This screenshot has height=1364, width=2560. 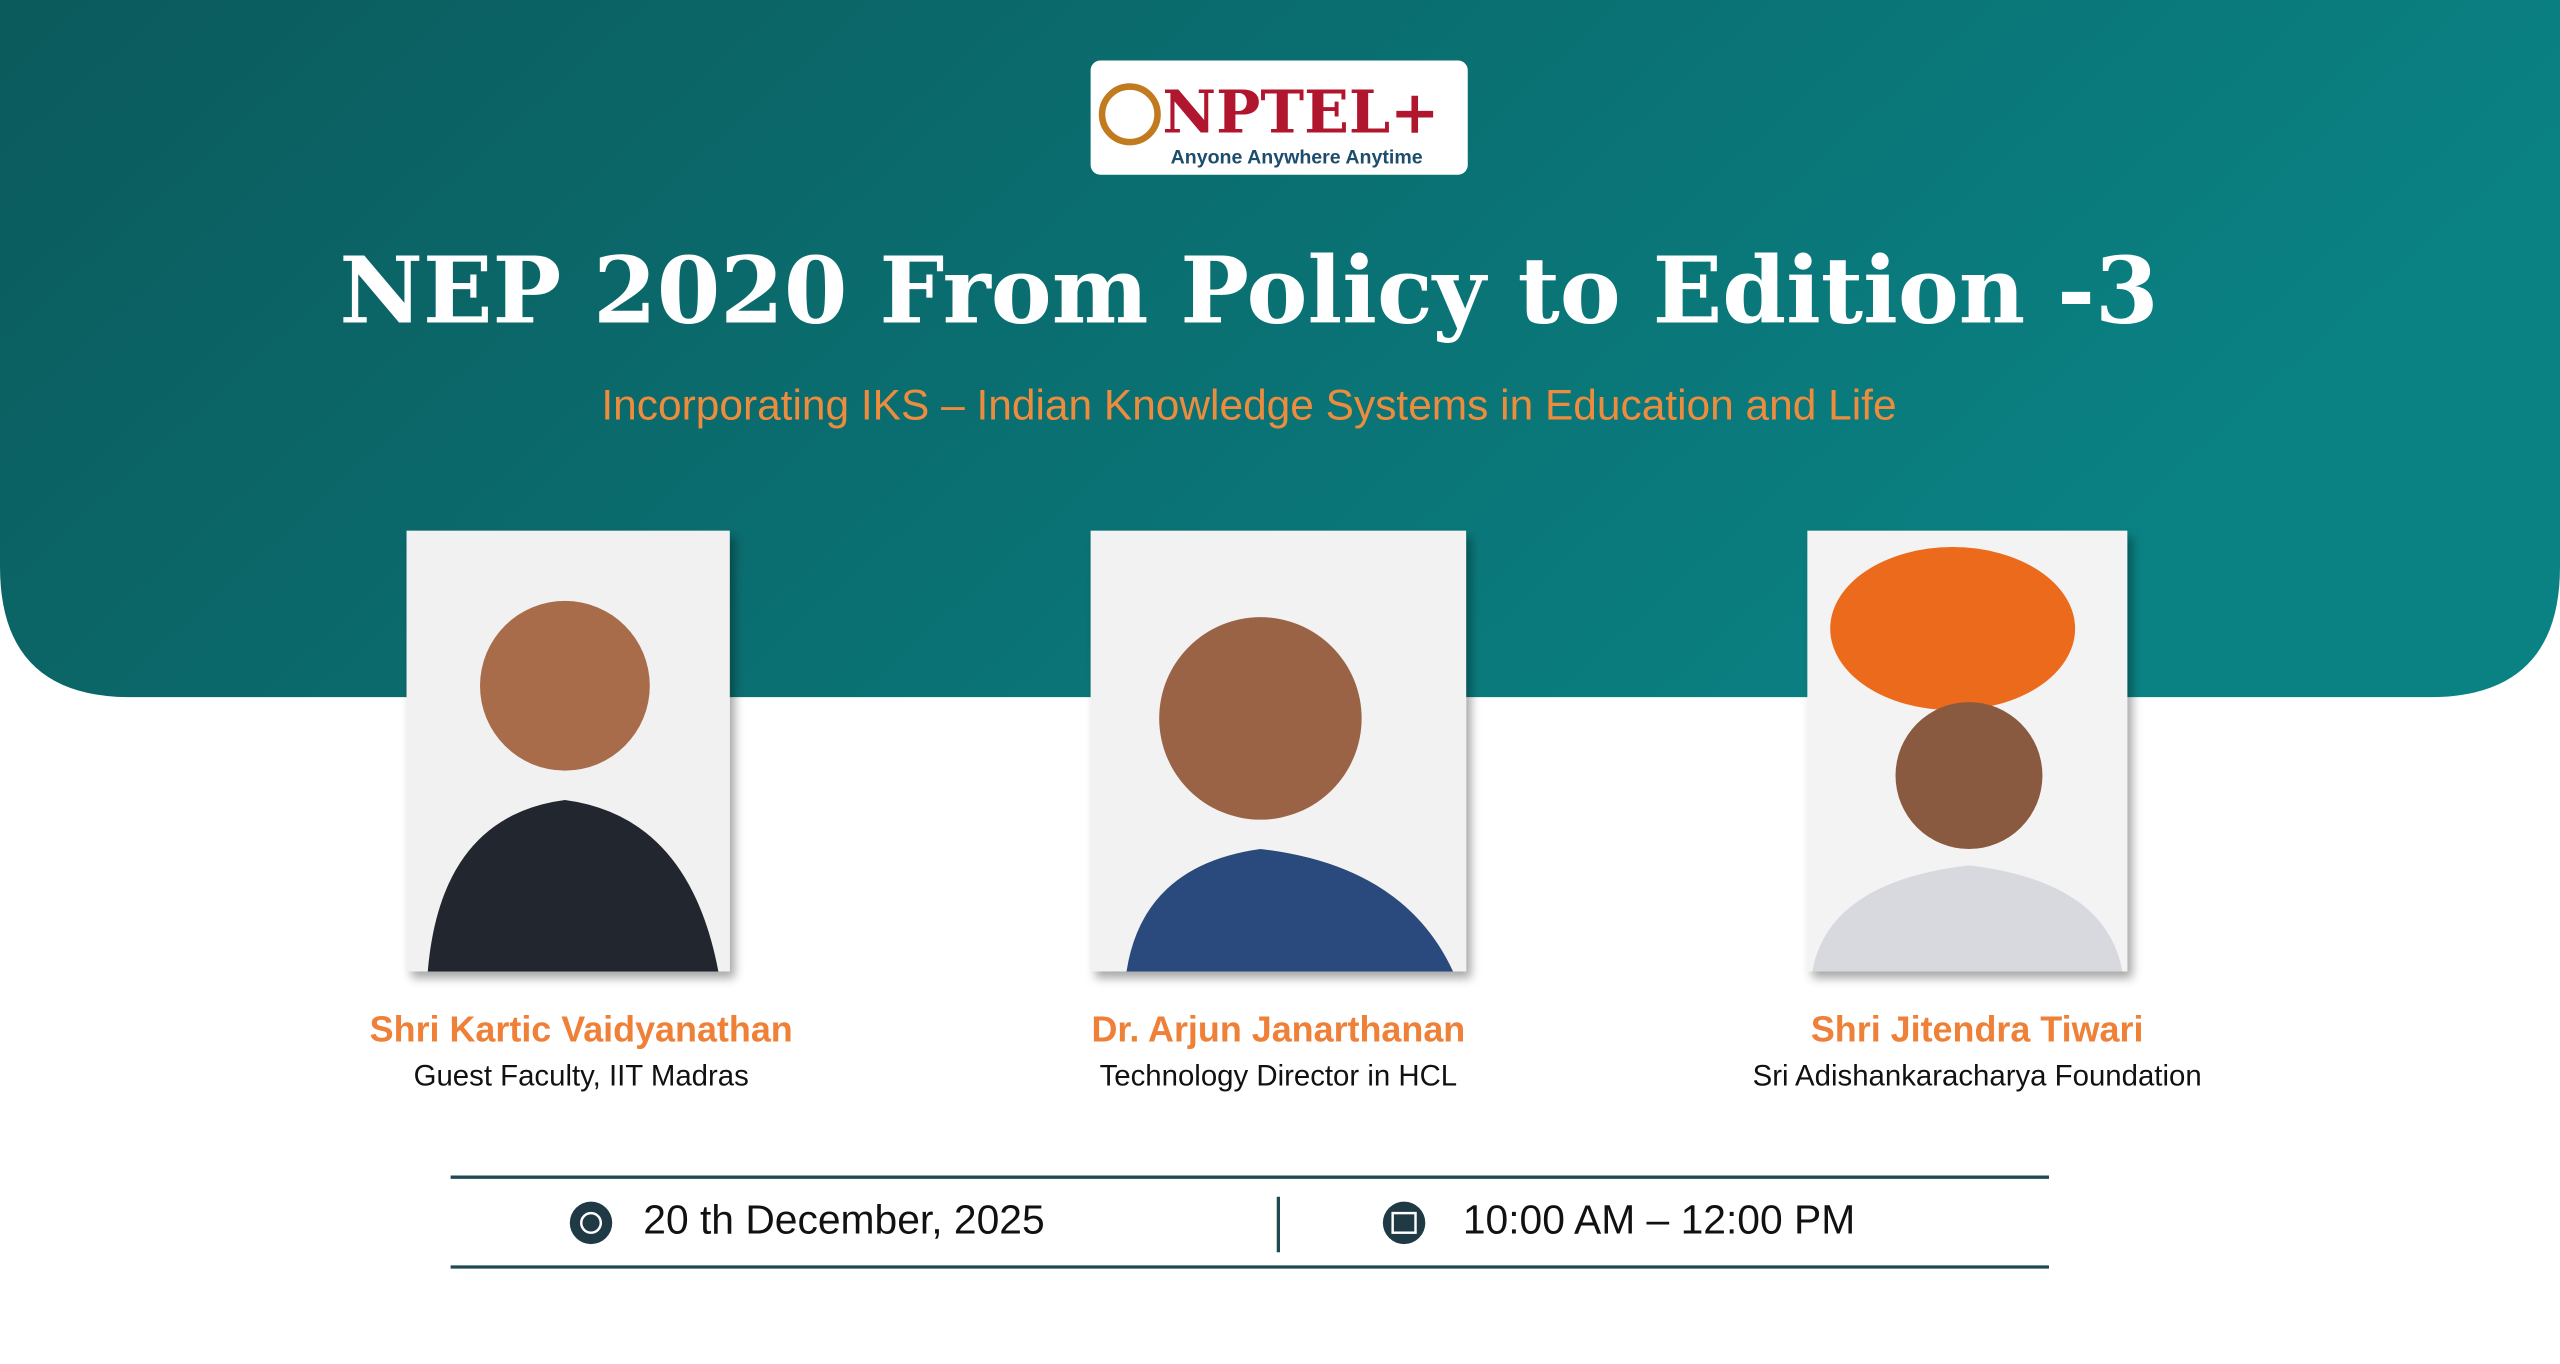 What do you see at coordinates (581, 1028) in the screenshot?
I see `speaker-name: Shri Kartic Vaidyanathan` at bounding box center [581, 1028].